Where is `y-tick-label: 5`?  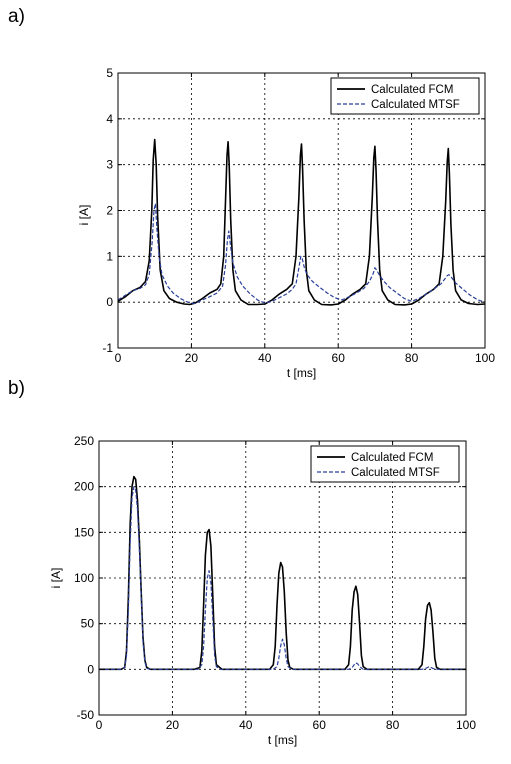 y-tick-label: 5 is located at coordinates (109, 73).